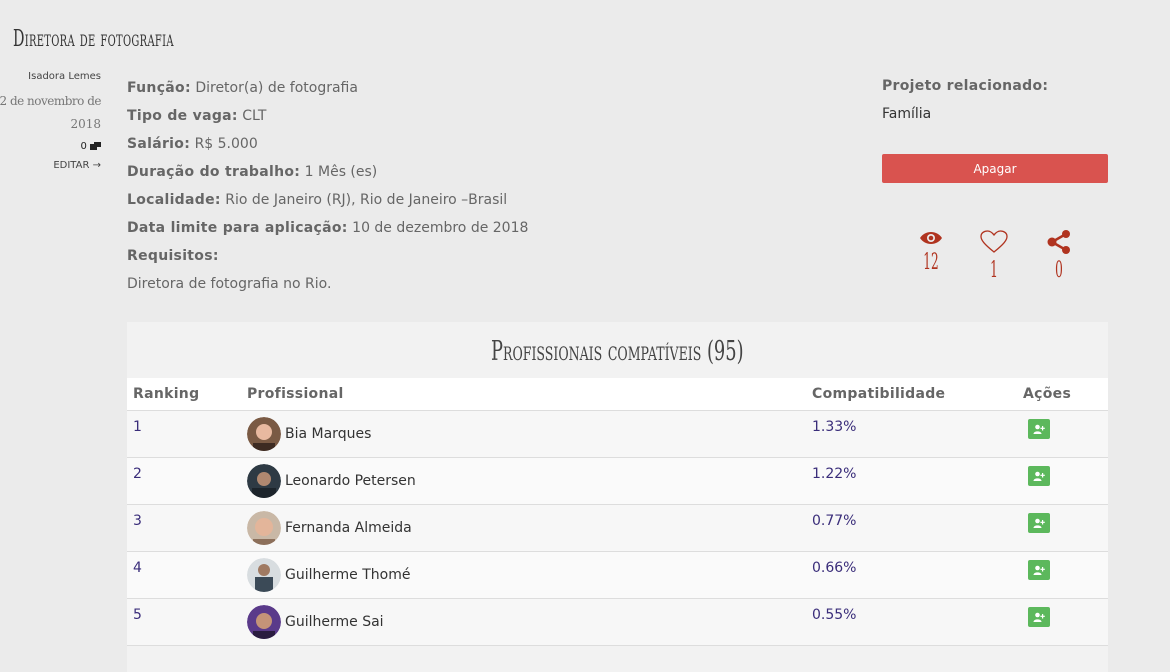 The width and height of the screenshot is (1170, 672). Describe the element at coordinates (523, 481) in the screenshot. I see `professional-cell: Leonardo Petersen` at that location.